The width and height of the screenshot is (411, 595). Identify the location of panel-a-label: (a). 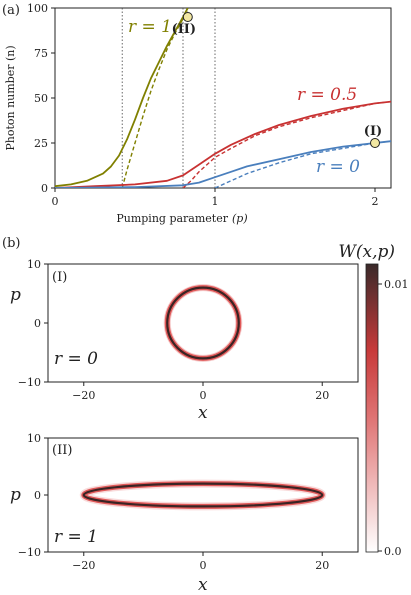
(11, 10).